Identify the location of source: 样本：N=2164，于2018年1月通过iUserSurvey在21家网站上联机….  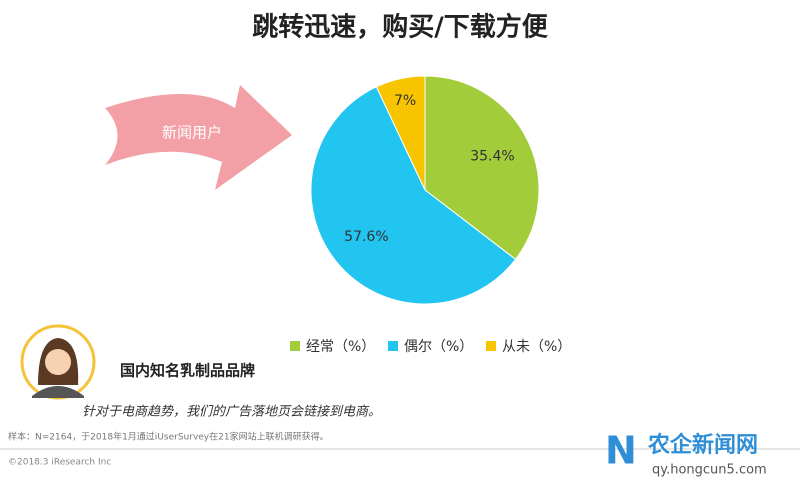
(168, 437).